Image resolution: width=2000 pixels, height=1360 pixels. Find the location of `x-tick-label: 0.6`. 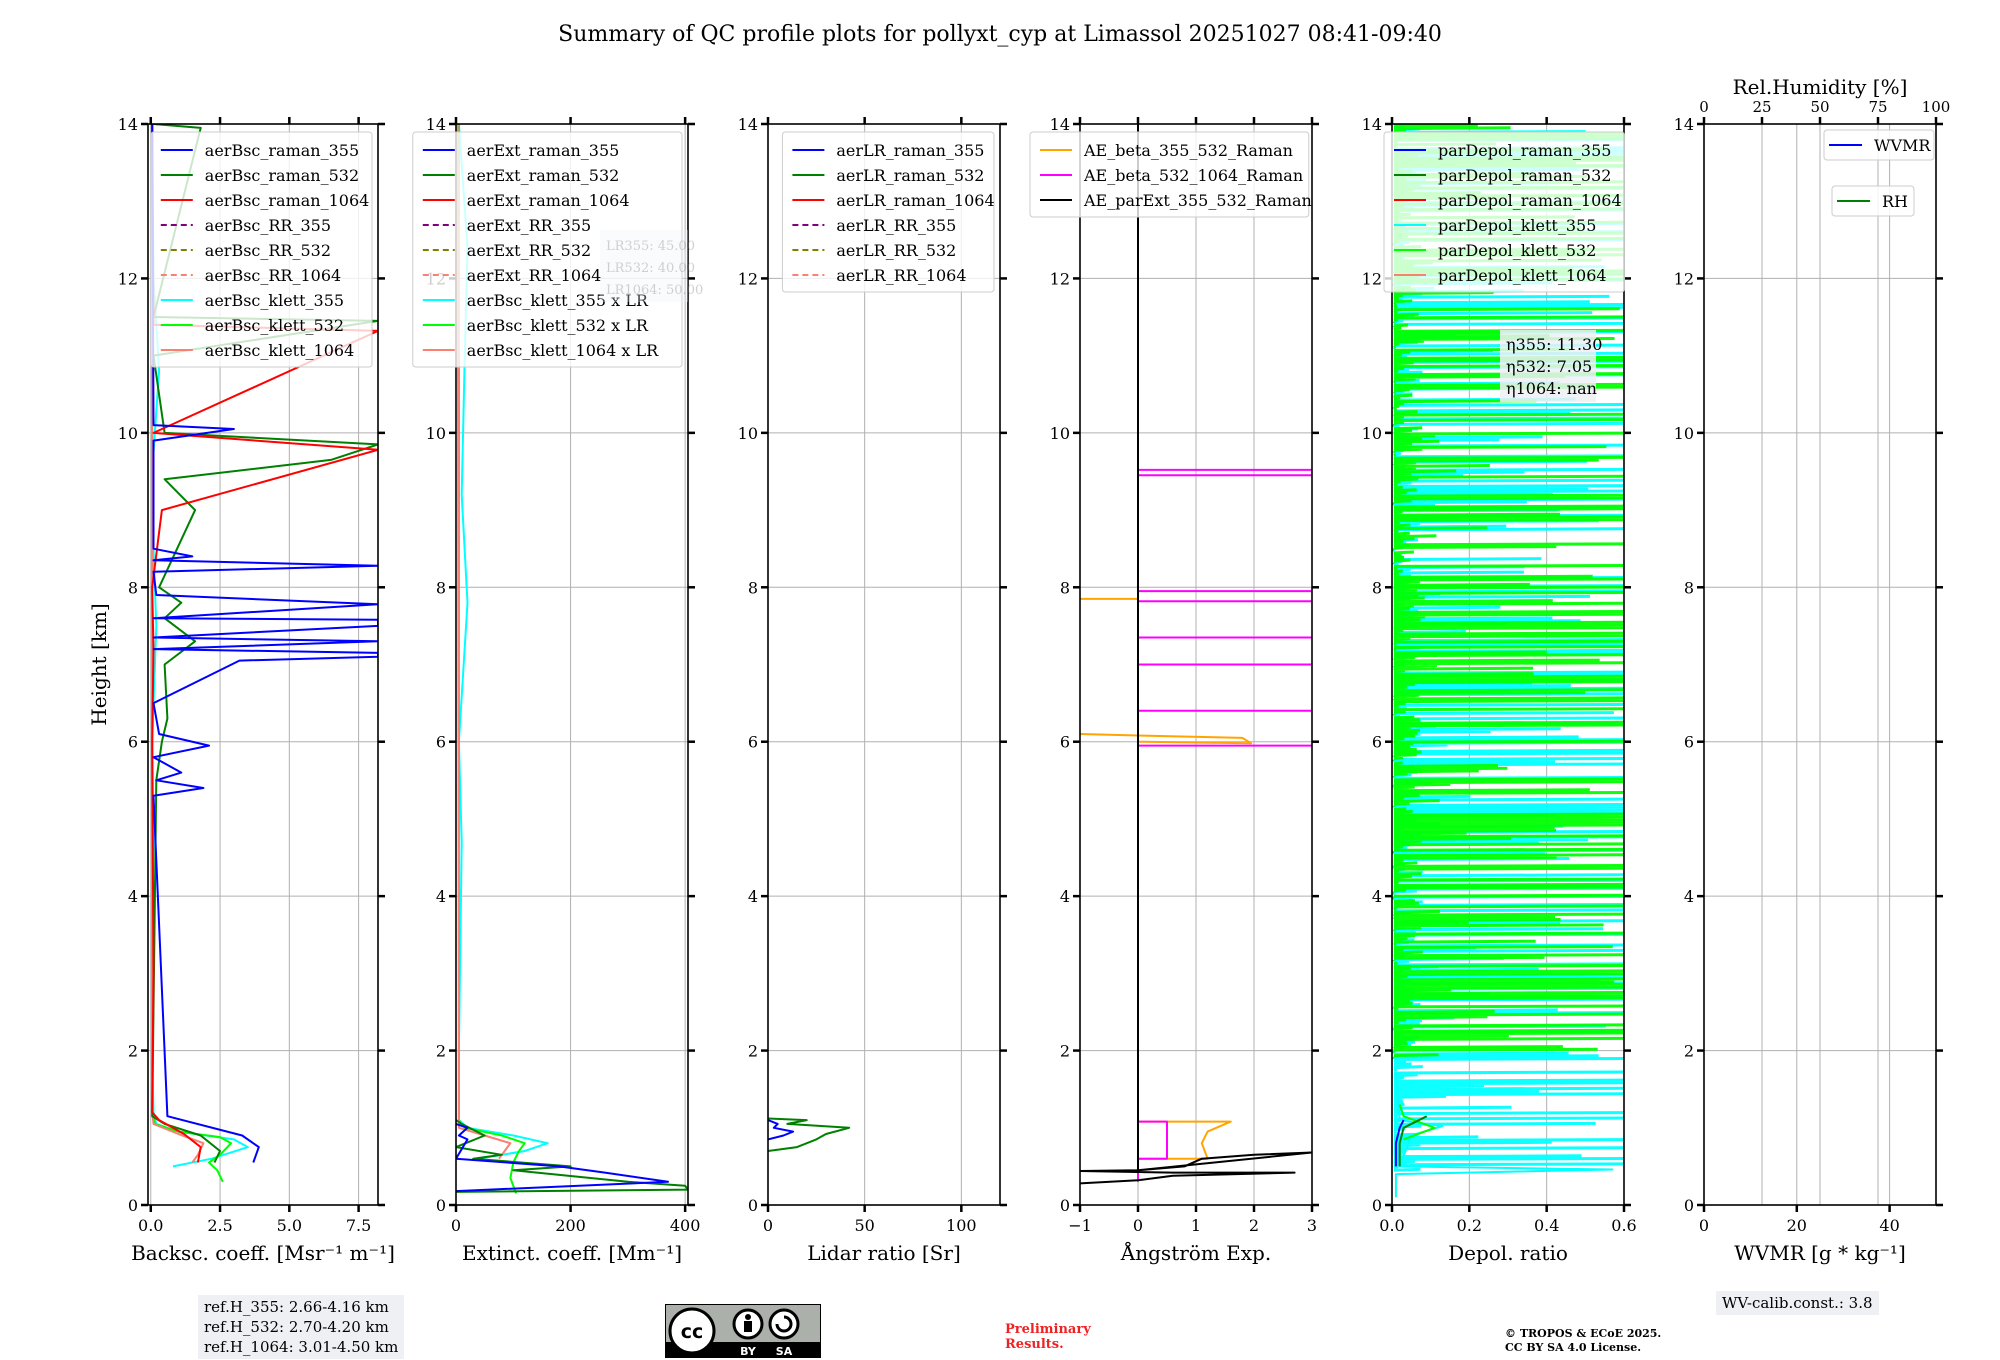

x-tick-label: 0.6 is located at coordinates (1623, 1225).